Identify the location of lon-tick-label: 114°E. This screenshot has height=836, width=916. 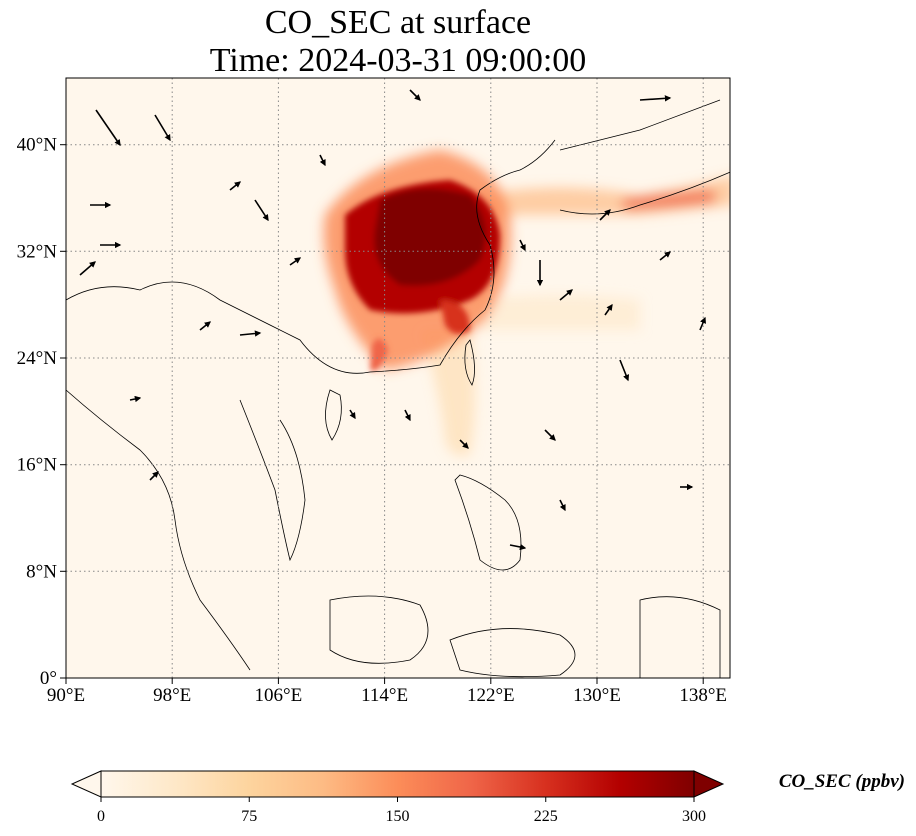
(384, 695).